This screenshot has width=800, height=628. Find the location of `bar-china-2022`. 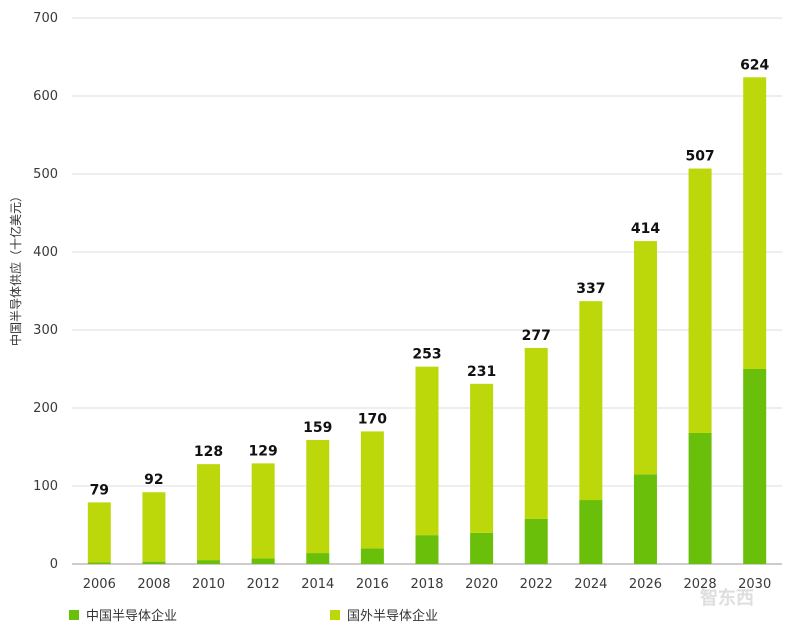

bar-china-2022 is located at coordinates (536, 541).